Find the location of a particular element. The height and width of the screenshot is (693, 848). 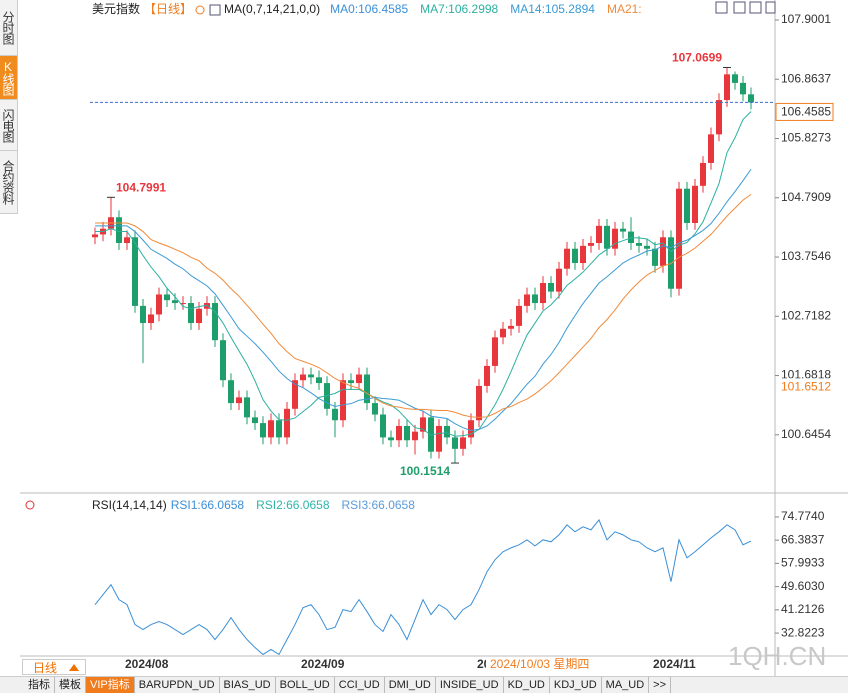

y-tick-label: 57.9933 is located at coordinates (803, 563).